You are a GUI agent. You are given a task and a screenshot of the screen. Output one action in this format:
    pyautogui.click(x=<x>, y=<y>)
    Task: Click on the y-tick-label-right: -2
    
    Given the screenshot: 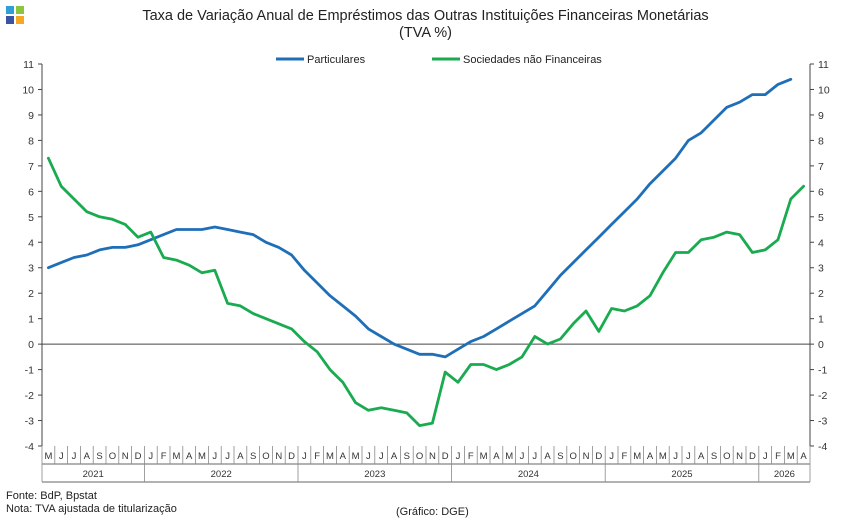 What is the action you would take?
    pyautogui.click(x=822, y=396)
    